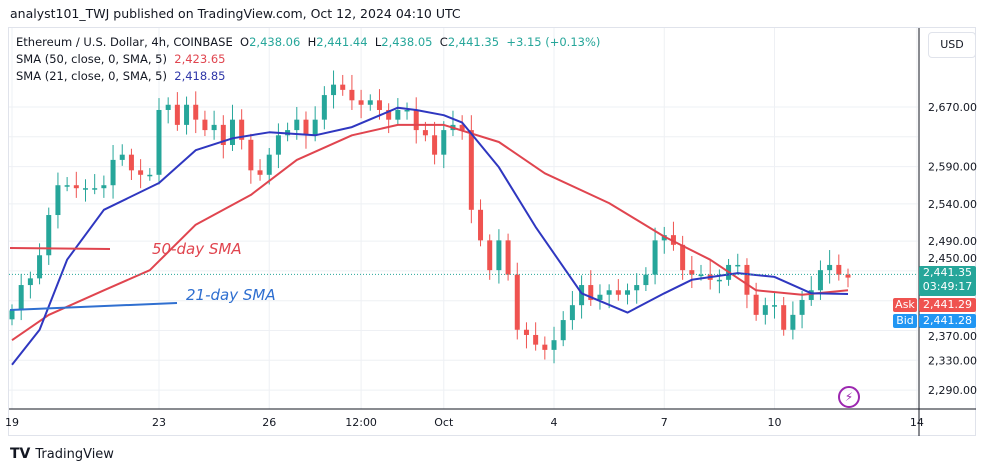 This screenshot has width=991, height=472. Describe the element at coordinates (124, 42) in the screenshot. I see `symbol-title: Ethereum / U.S. Dollar, 4h, COINBASE` at that location.